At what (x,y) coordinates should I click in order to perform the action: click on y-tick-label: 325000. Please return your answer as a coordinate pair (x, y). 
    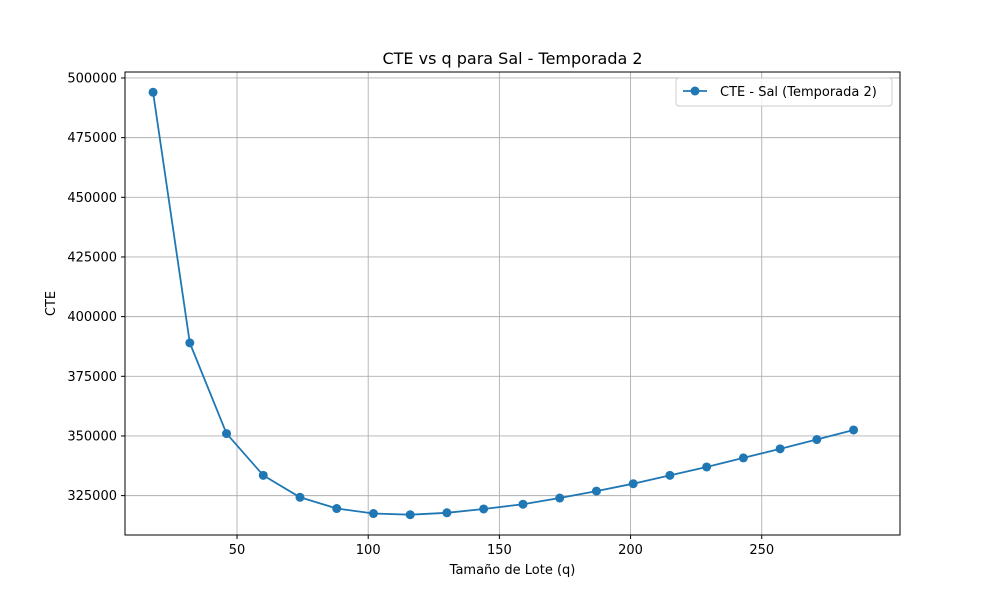
    Looking at the image, I should click on (92, 496).